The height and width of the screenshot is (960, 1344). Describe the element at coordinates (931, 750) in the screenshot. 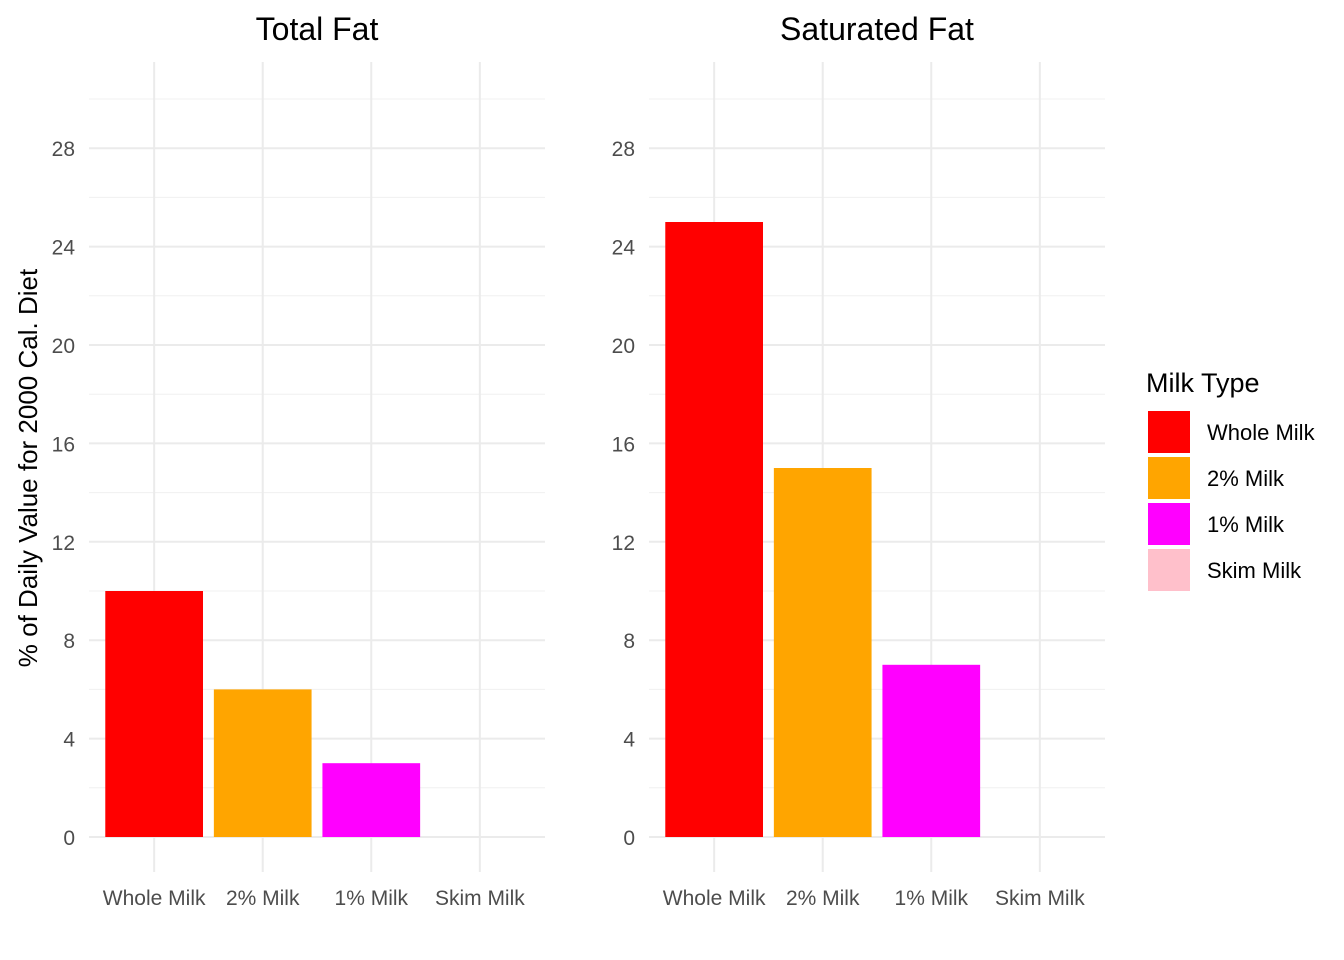

I see `bar-saturated-fat-1pct-milk` at that location.